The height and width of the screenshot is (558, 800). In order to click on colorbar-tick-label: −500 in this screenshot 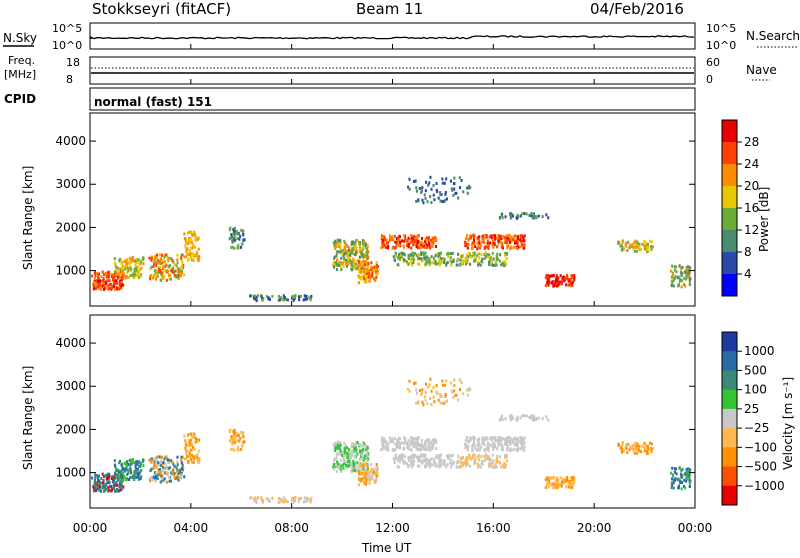, I will do `click(760, 467)`.